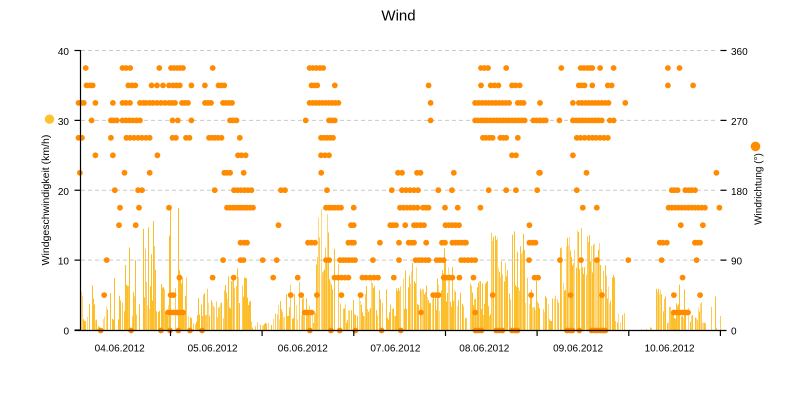 The image size is (800, 405). What do you see at coordinates (213, 348) in the screenshot?
I see `svg-text: 05.06.2012` at bounding box center [213, 348].